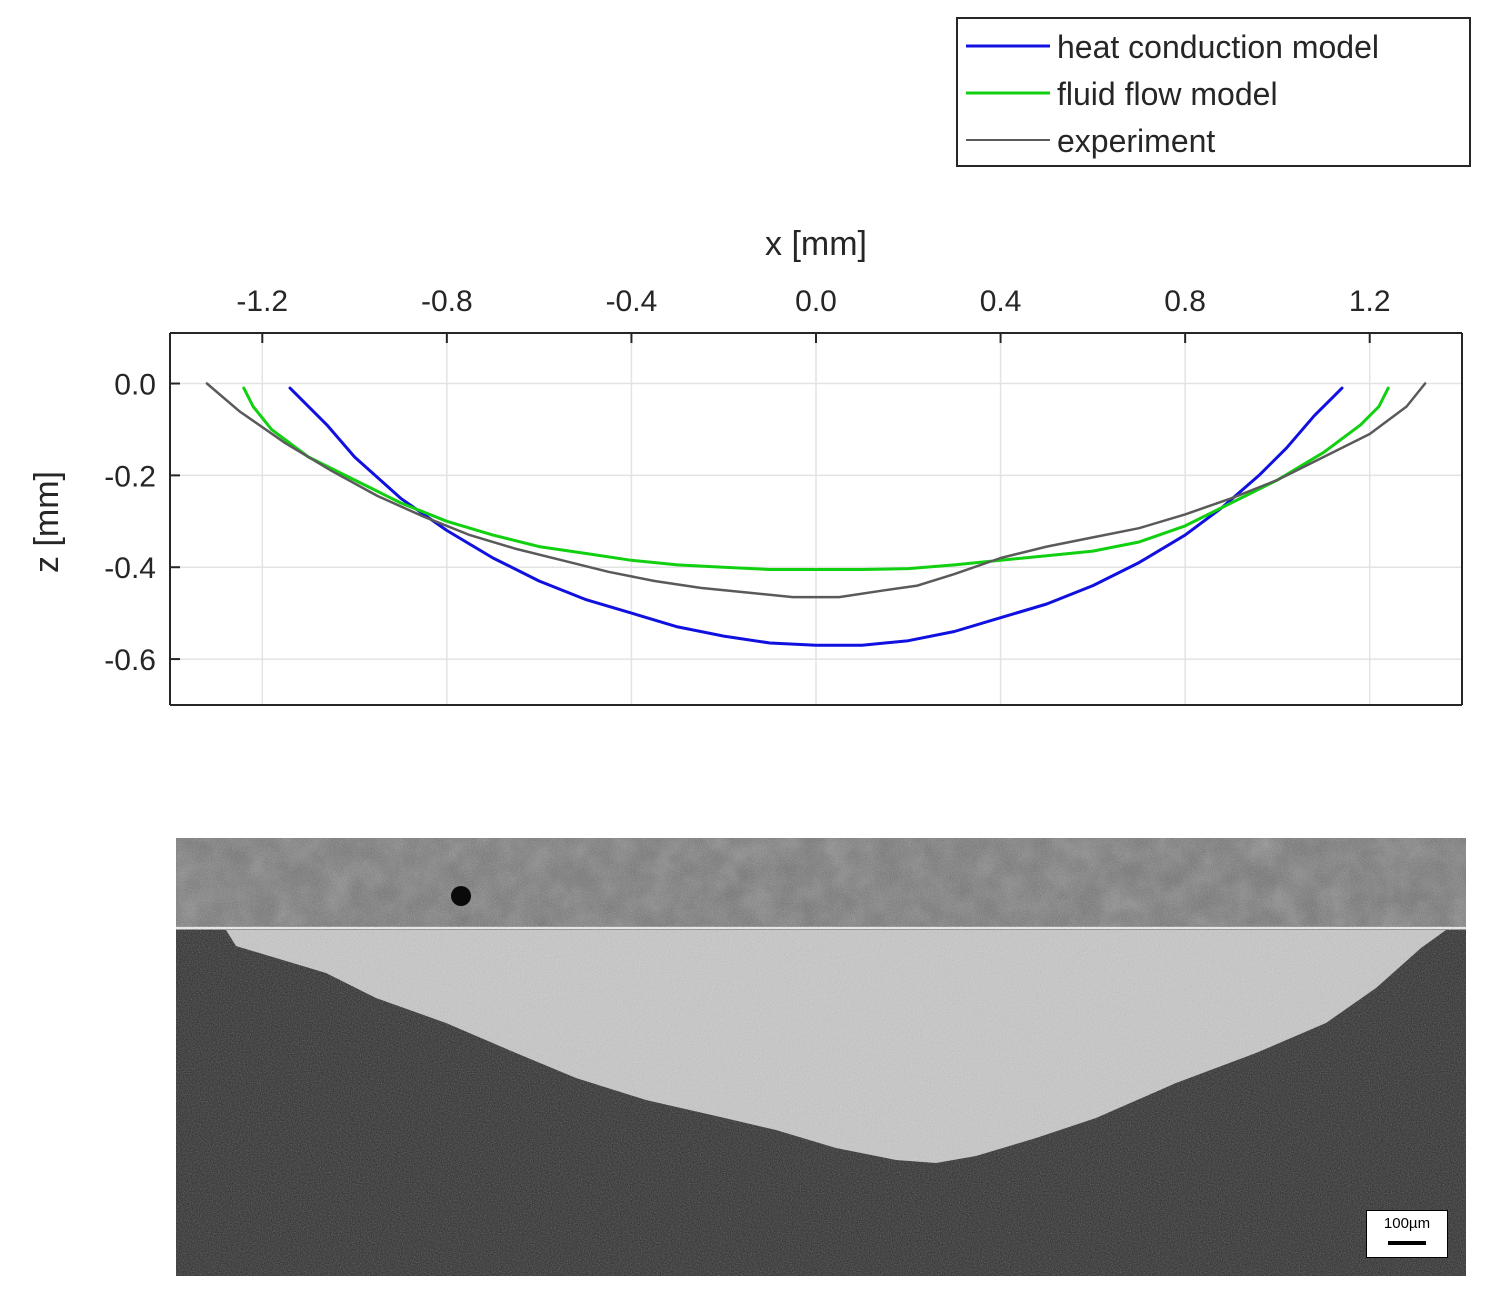 Image resolution: width=1488 pixels, height=1304 pixels. Describe the element at coordinates (1218, 47) in the screenshot. I see `legend-label-heat-conduction-model: heat conduction model` at that location.